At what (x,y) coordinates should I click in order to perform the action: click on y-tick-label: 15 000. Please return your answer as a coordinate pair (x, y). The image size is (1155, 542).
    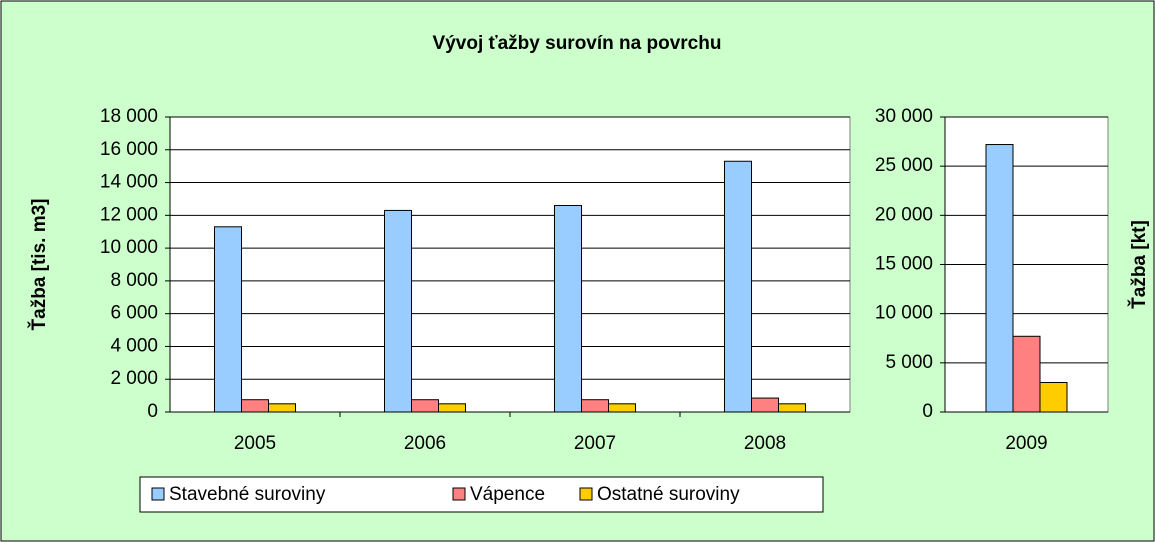
    Looking at the image, I should click on (904, 264).